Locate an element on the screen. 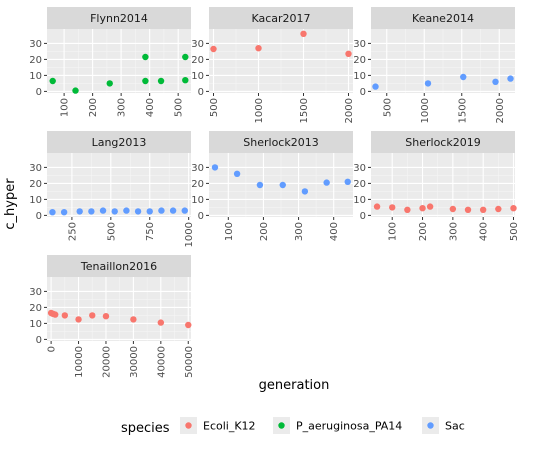 The width and height of the screenshot is (550, 452). x-axis-title: generation is located at coordinates (294, 385).